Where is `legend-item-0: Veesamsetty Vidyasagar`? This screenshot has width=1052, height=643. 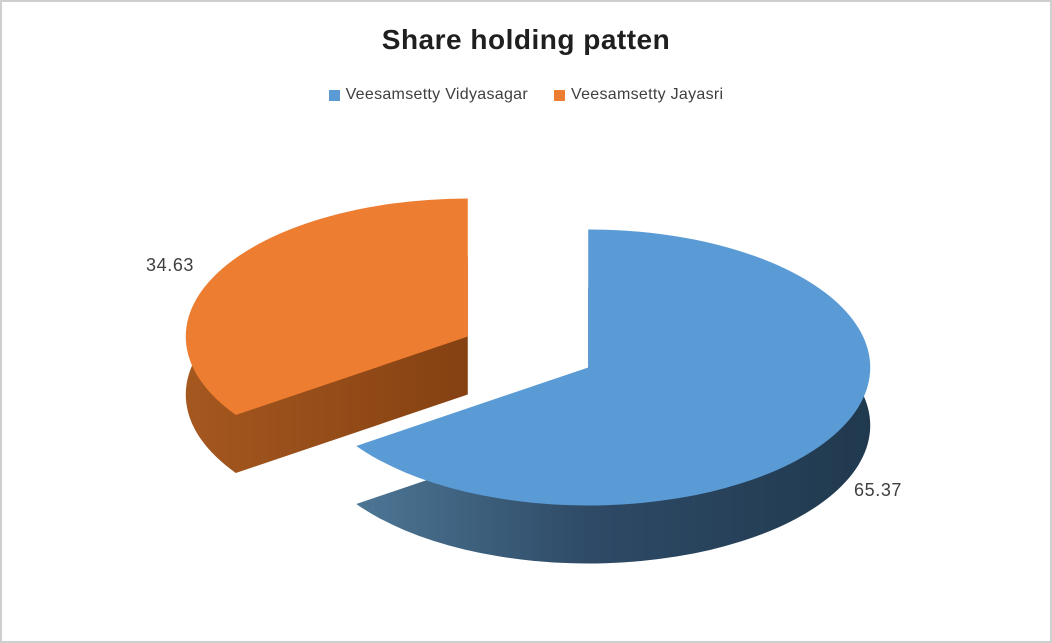 legend-item-0: Veesamsetty Vidyasagar is located at coordinates (428, 95).